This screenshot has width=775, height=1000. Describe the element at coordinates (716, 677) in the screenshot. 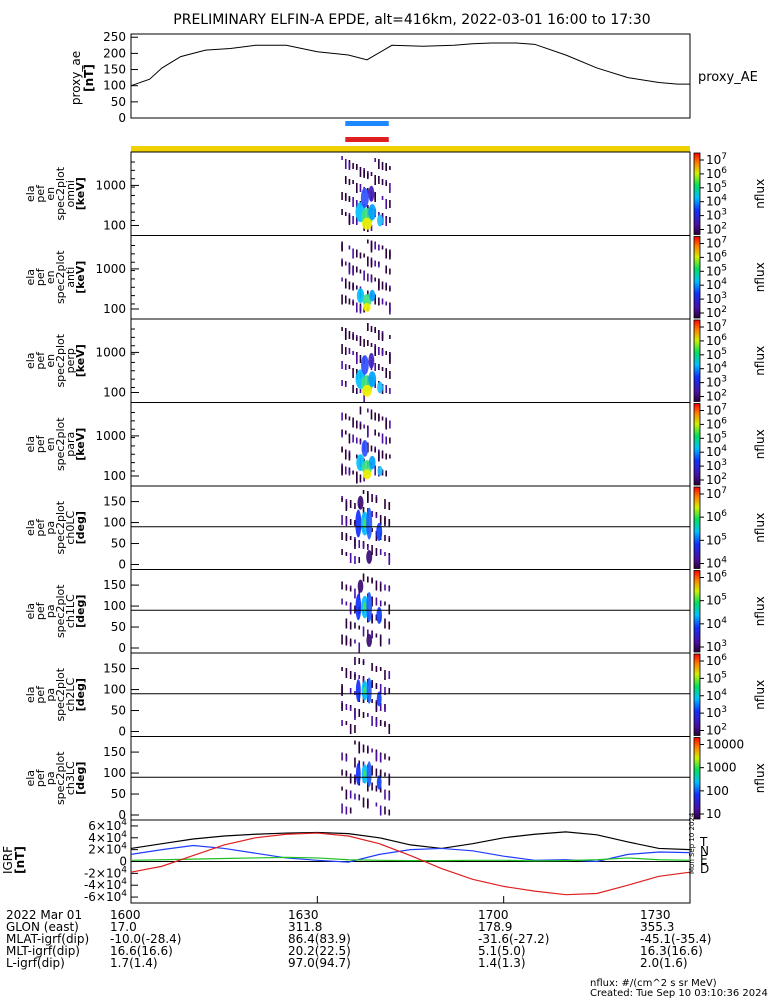

I see `cbar-tick-label: 10⁵` at that location.